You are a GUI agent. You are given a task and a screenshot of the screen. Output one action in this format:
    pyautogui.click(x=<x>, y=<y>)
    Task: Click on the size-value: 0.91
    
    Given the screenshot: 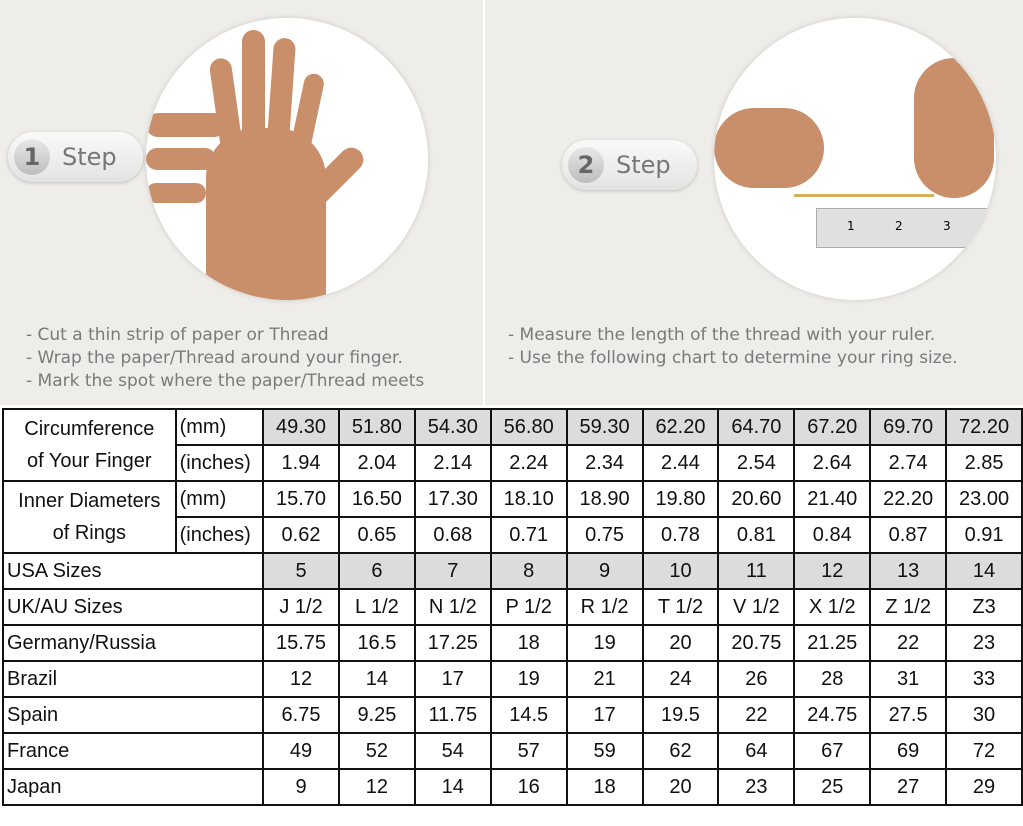 What is the action you would take?
    pyautogui.click(x=984, y=535)
    